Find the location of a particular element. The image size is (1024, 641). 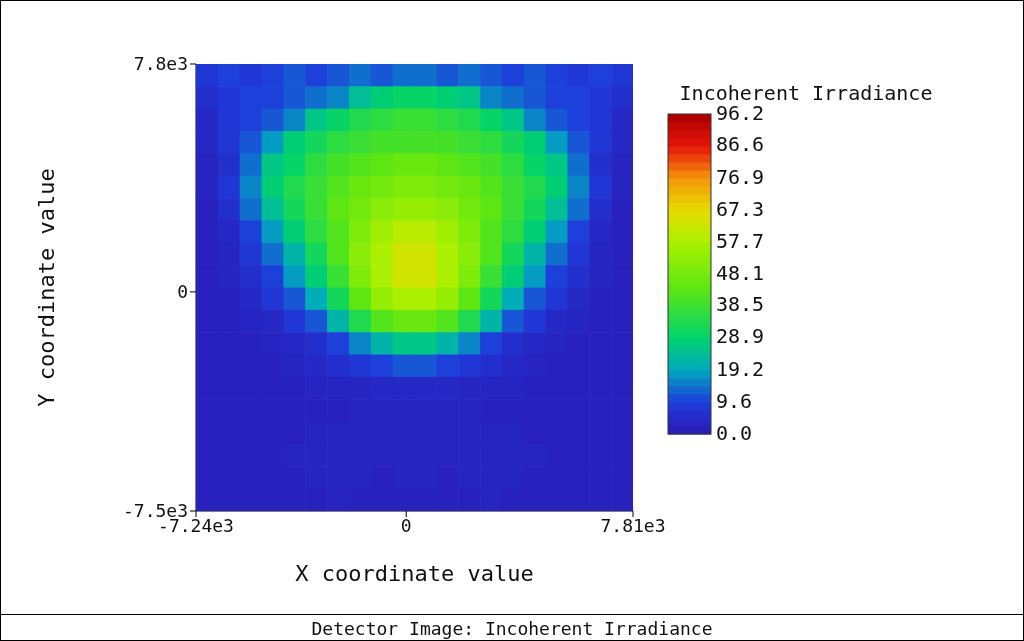

color-bar-label: 9.6 is located at coordinates (734, 400).